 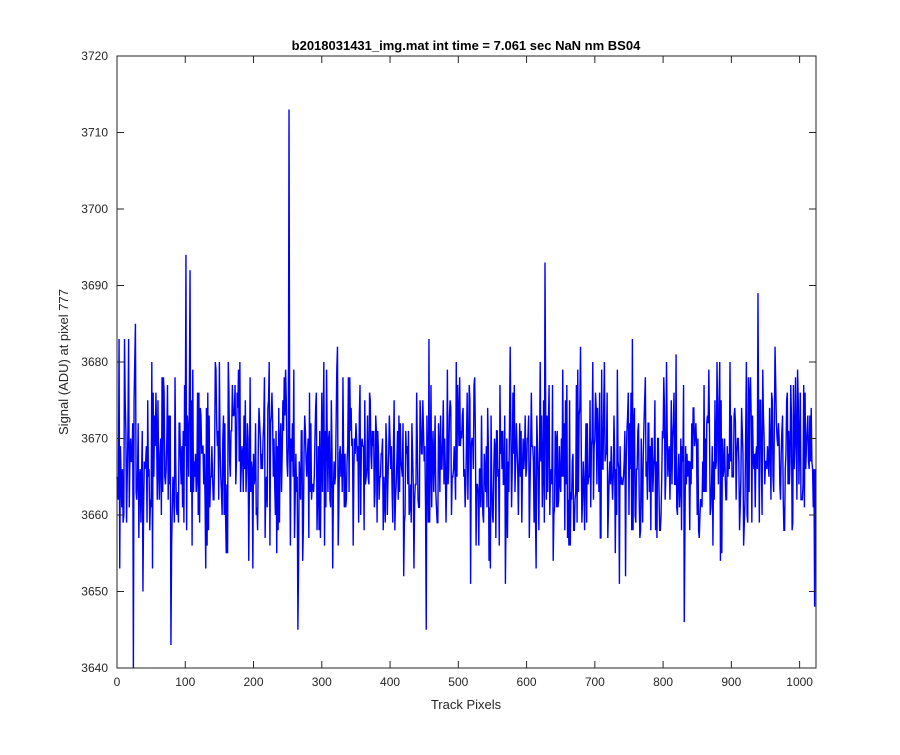 I want to click on x-axis-label: Track Pixels, so click(x=466, y=704).